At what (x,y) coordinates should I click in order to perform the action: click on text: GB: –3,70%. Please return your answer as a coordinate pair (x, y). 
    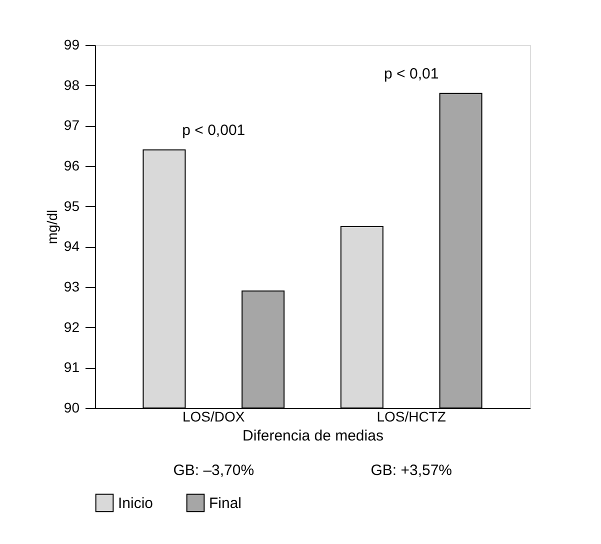
    Looking at the image, I should click on (213, 470).